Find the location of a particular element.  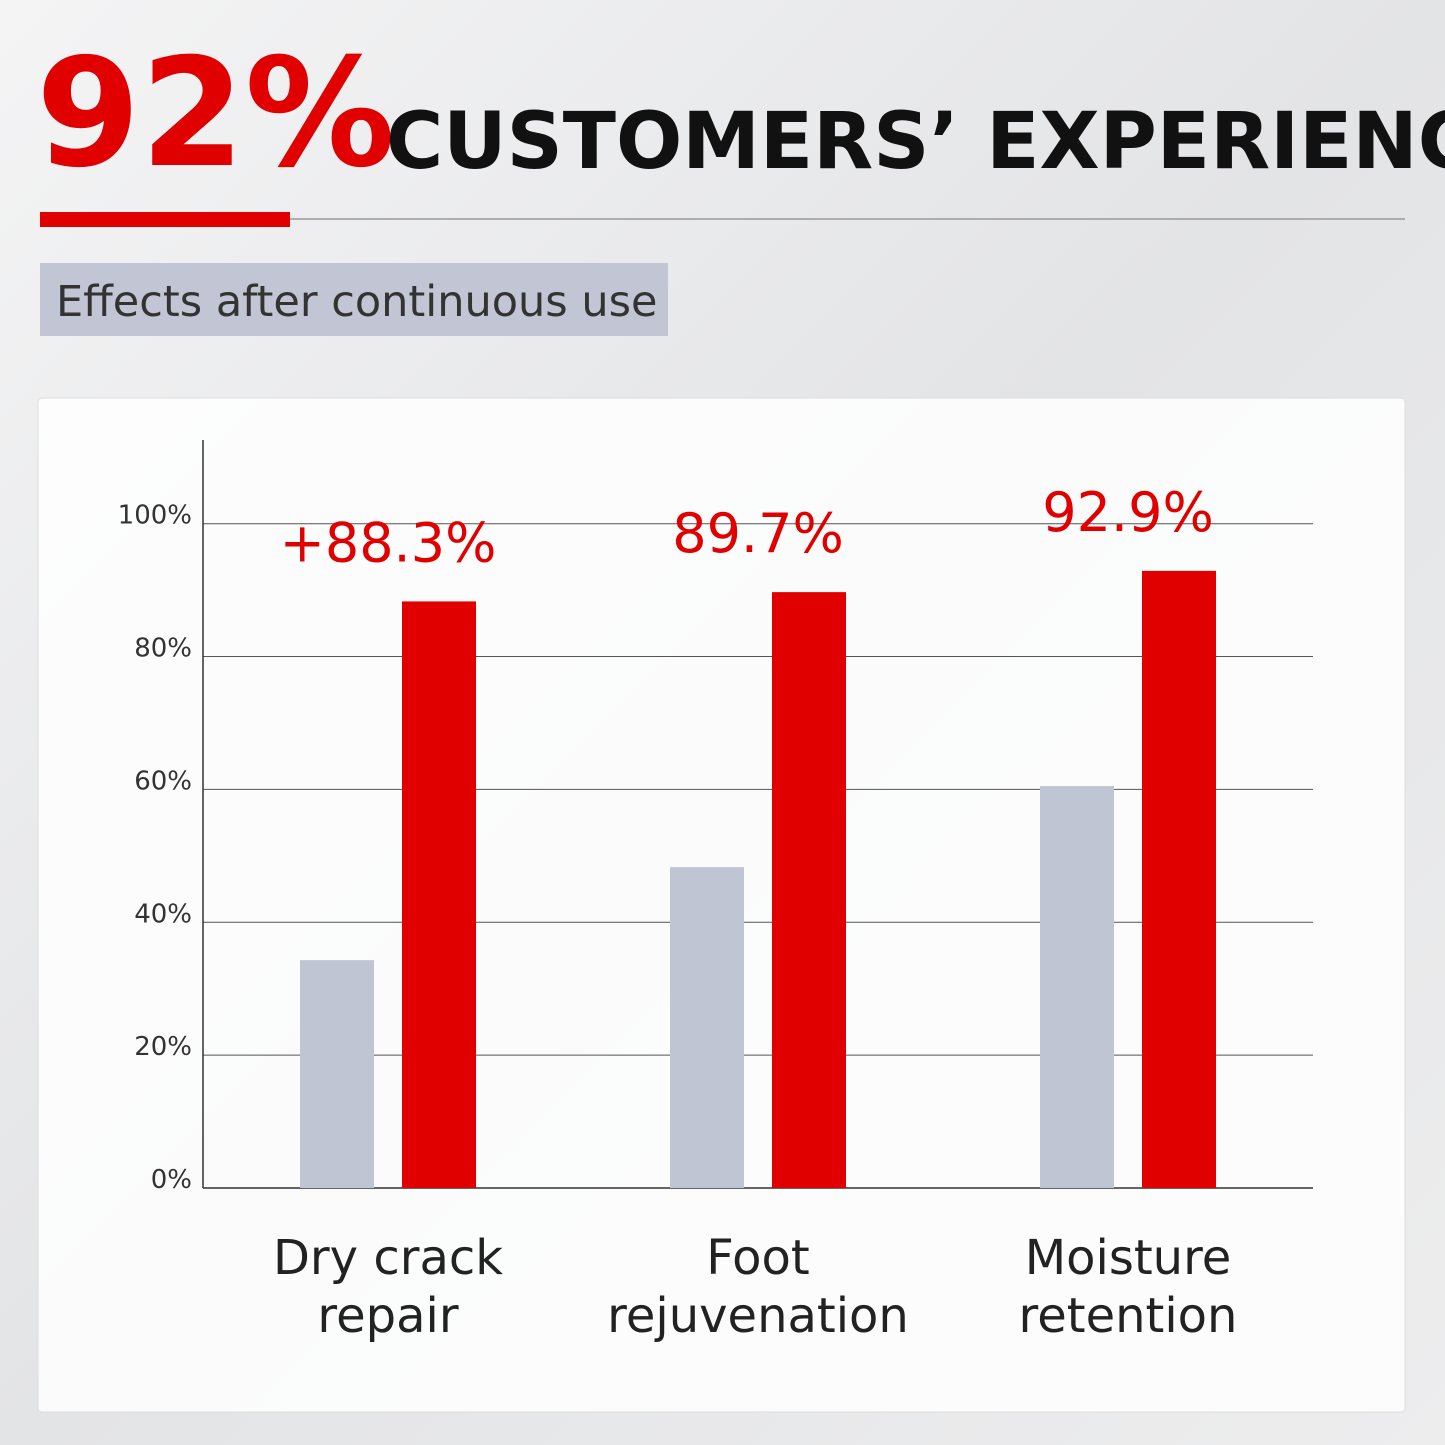

accent-bar is located at coordinates (165, 219).